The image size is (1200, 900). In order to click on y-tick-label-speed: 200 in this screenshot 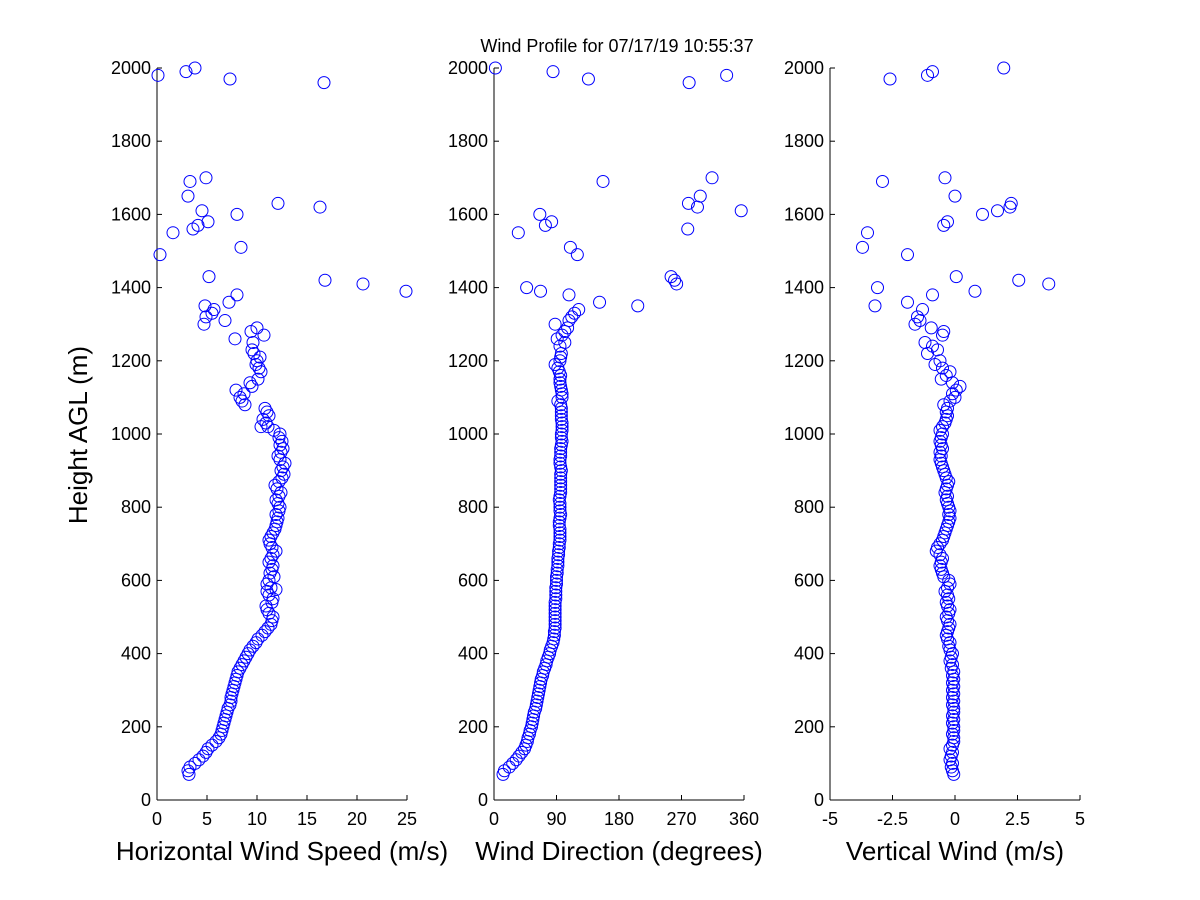, I will do `click(136, 727)`.